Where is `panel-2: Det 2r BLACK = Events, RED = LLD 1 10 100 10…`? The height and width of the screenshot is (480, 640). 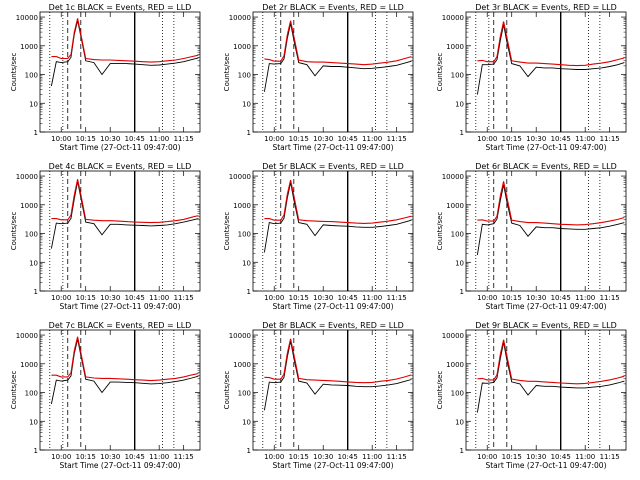 panel-2: Det 2r BLACK = Events, RED = LLD 1 10 100 10… is located at coordinates (318, 77).